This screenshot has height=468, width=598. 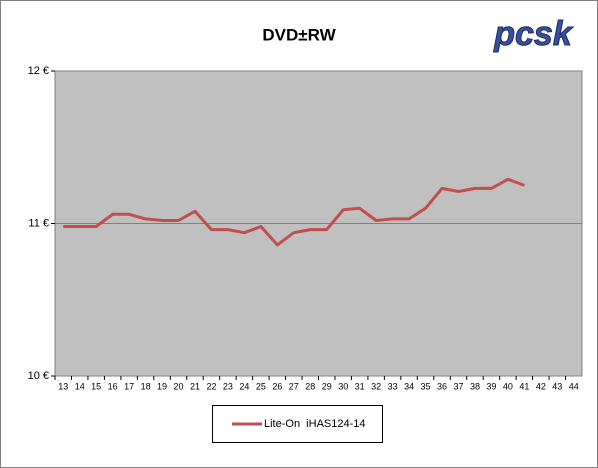 What do you see at coordinates (458, 386) in the screenshot?
I see `x-tick-label: 37` at bounding box center [458, 386].